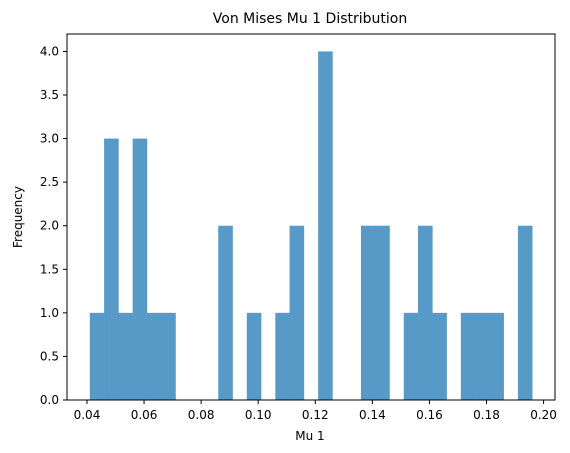 The height and width of the screenshot is (453, 570). I want to click on x-tick-label: 0.12, so click(315, 415).